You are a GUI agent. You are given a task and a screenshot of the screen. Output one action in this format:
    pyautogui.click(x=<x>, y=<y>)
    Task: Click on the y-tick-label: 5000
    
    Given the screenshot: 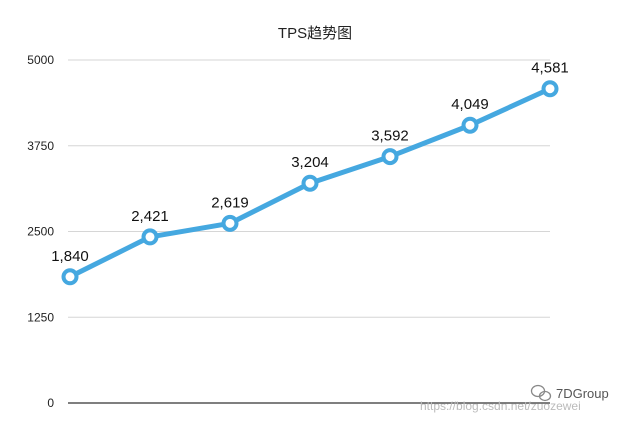 What is the action you would take?
    pyautogui.click(x=40, y=60)
    